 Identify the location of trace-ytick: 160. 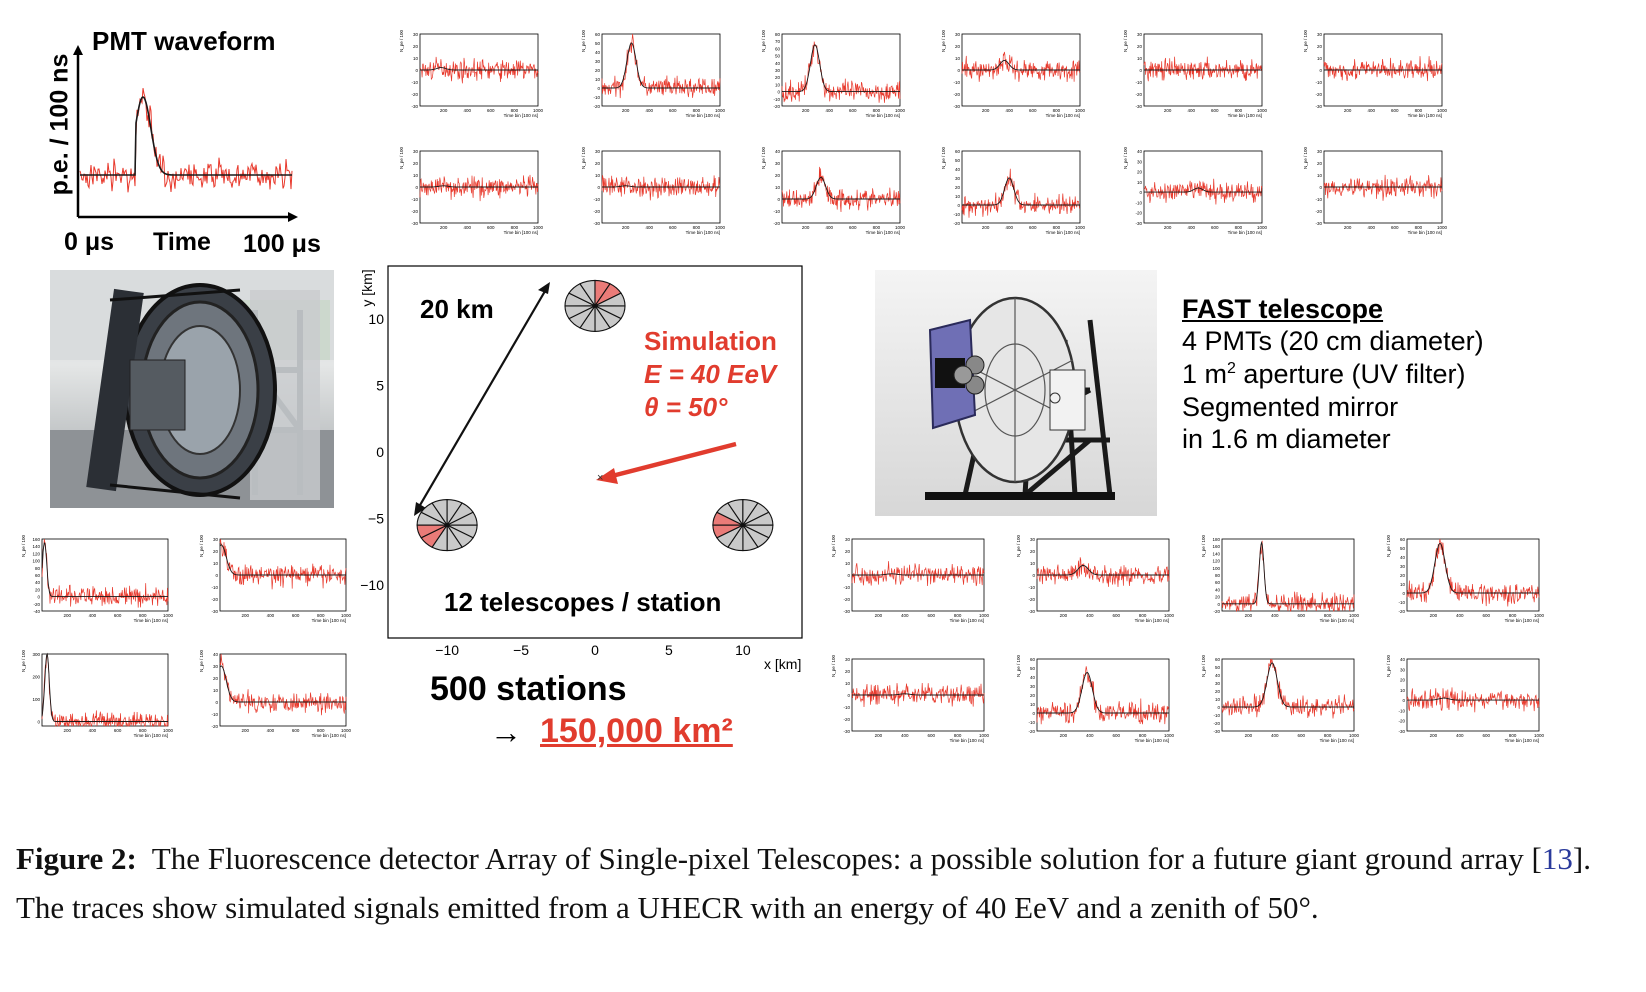
(36, 539).